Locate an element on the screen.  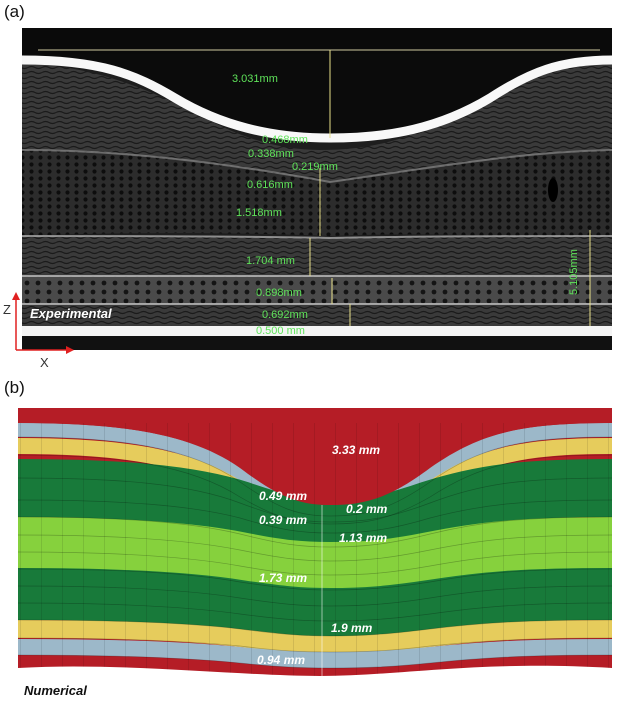
num-measure-label: 1.13 mm is located at coordinates (363, 538).